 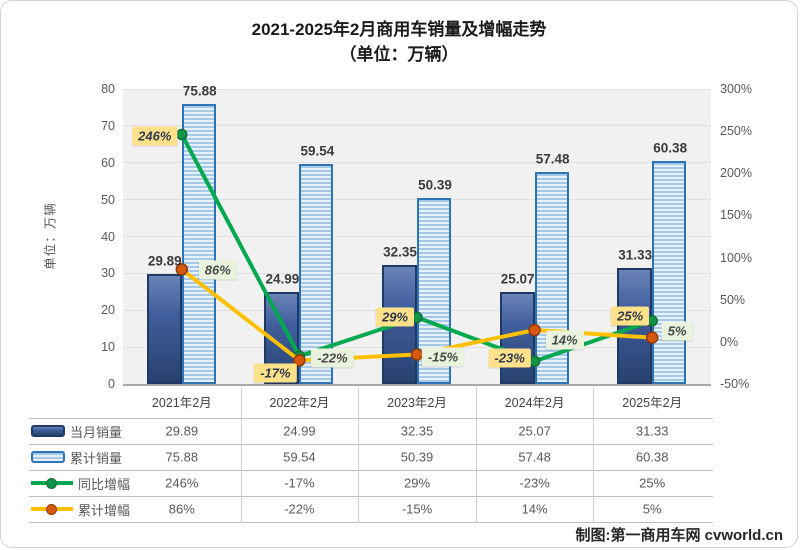 I want to click on right-axis-tick-label: 250%, so click(x=736, y=131).